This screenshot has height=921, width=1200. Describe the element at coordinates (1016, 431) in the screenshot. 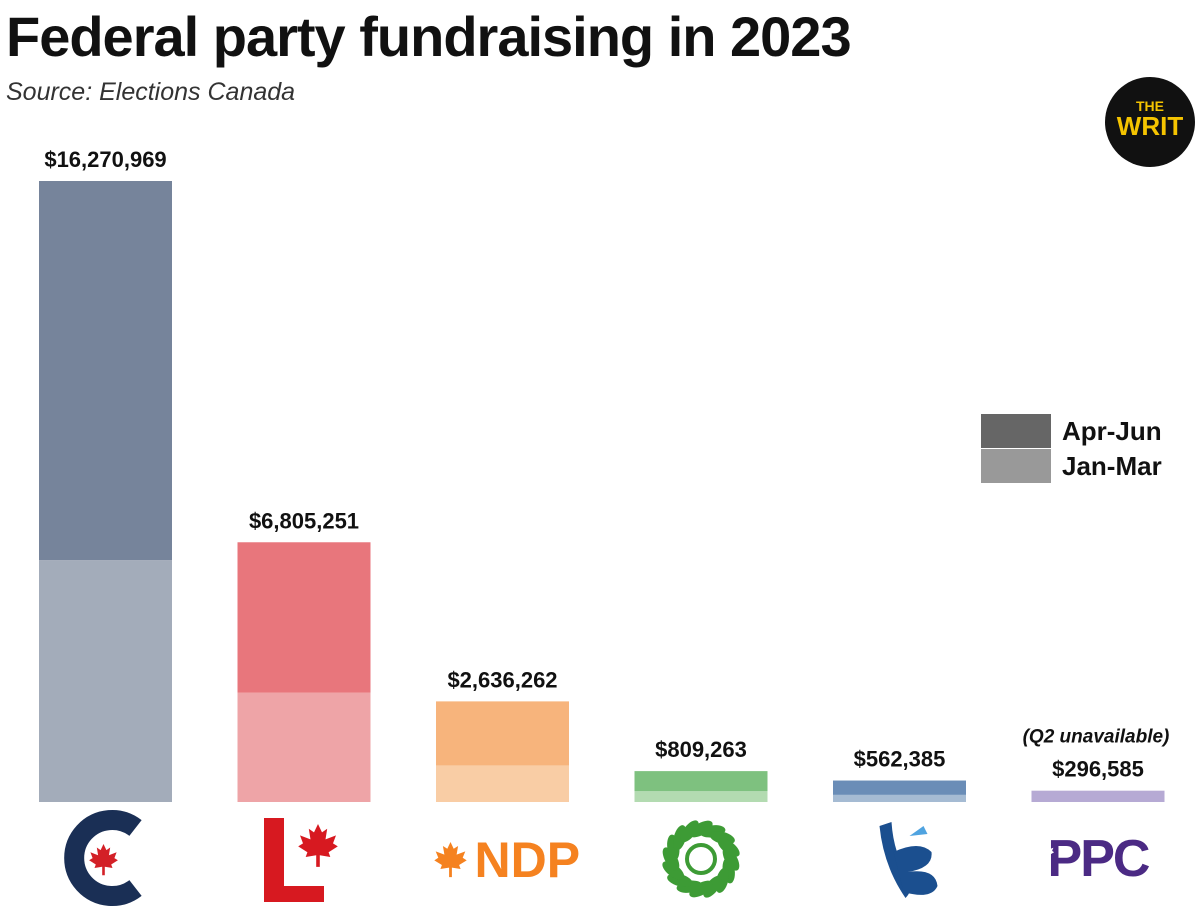

I see `legend-swatch-apr-jun` at that location.